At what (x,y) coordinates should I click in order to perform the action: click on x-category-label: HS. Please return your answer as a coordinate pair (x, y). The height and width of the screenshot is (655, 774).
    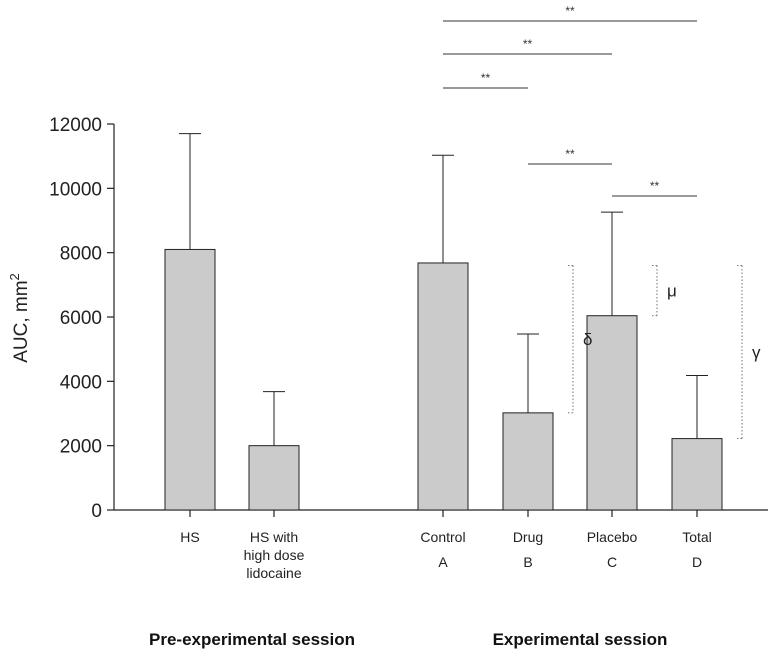
    Looking at the image, I should click on (189, 537).